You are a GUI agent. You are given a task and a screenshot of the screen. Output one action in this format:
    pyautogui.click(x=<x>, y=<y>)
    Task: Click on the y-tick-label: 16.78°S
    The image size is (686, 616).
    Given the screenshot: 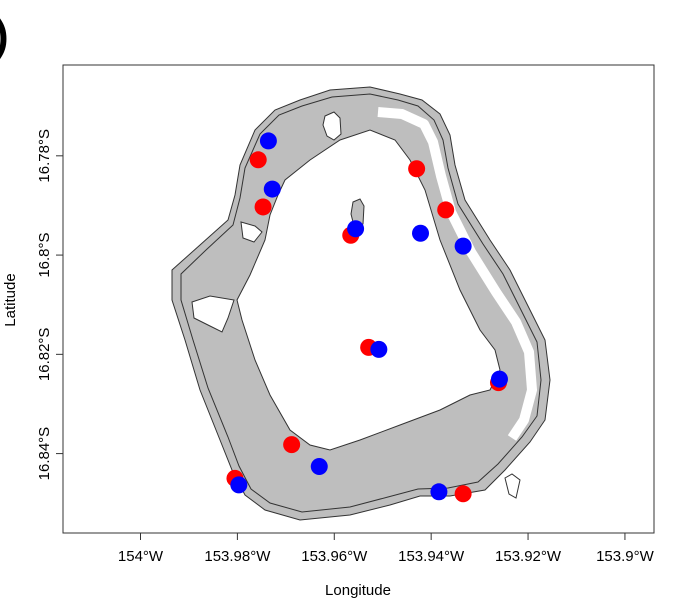 What is the action you would take?
    pyautogui.click(x=44, y=156)
    